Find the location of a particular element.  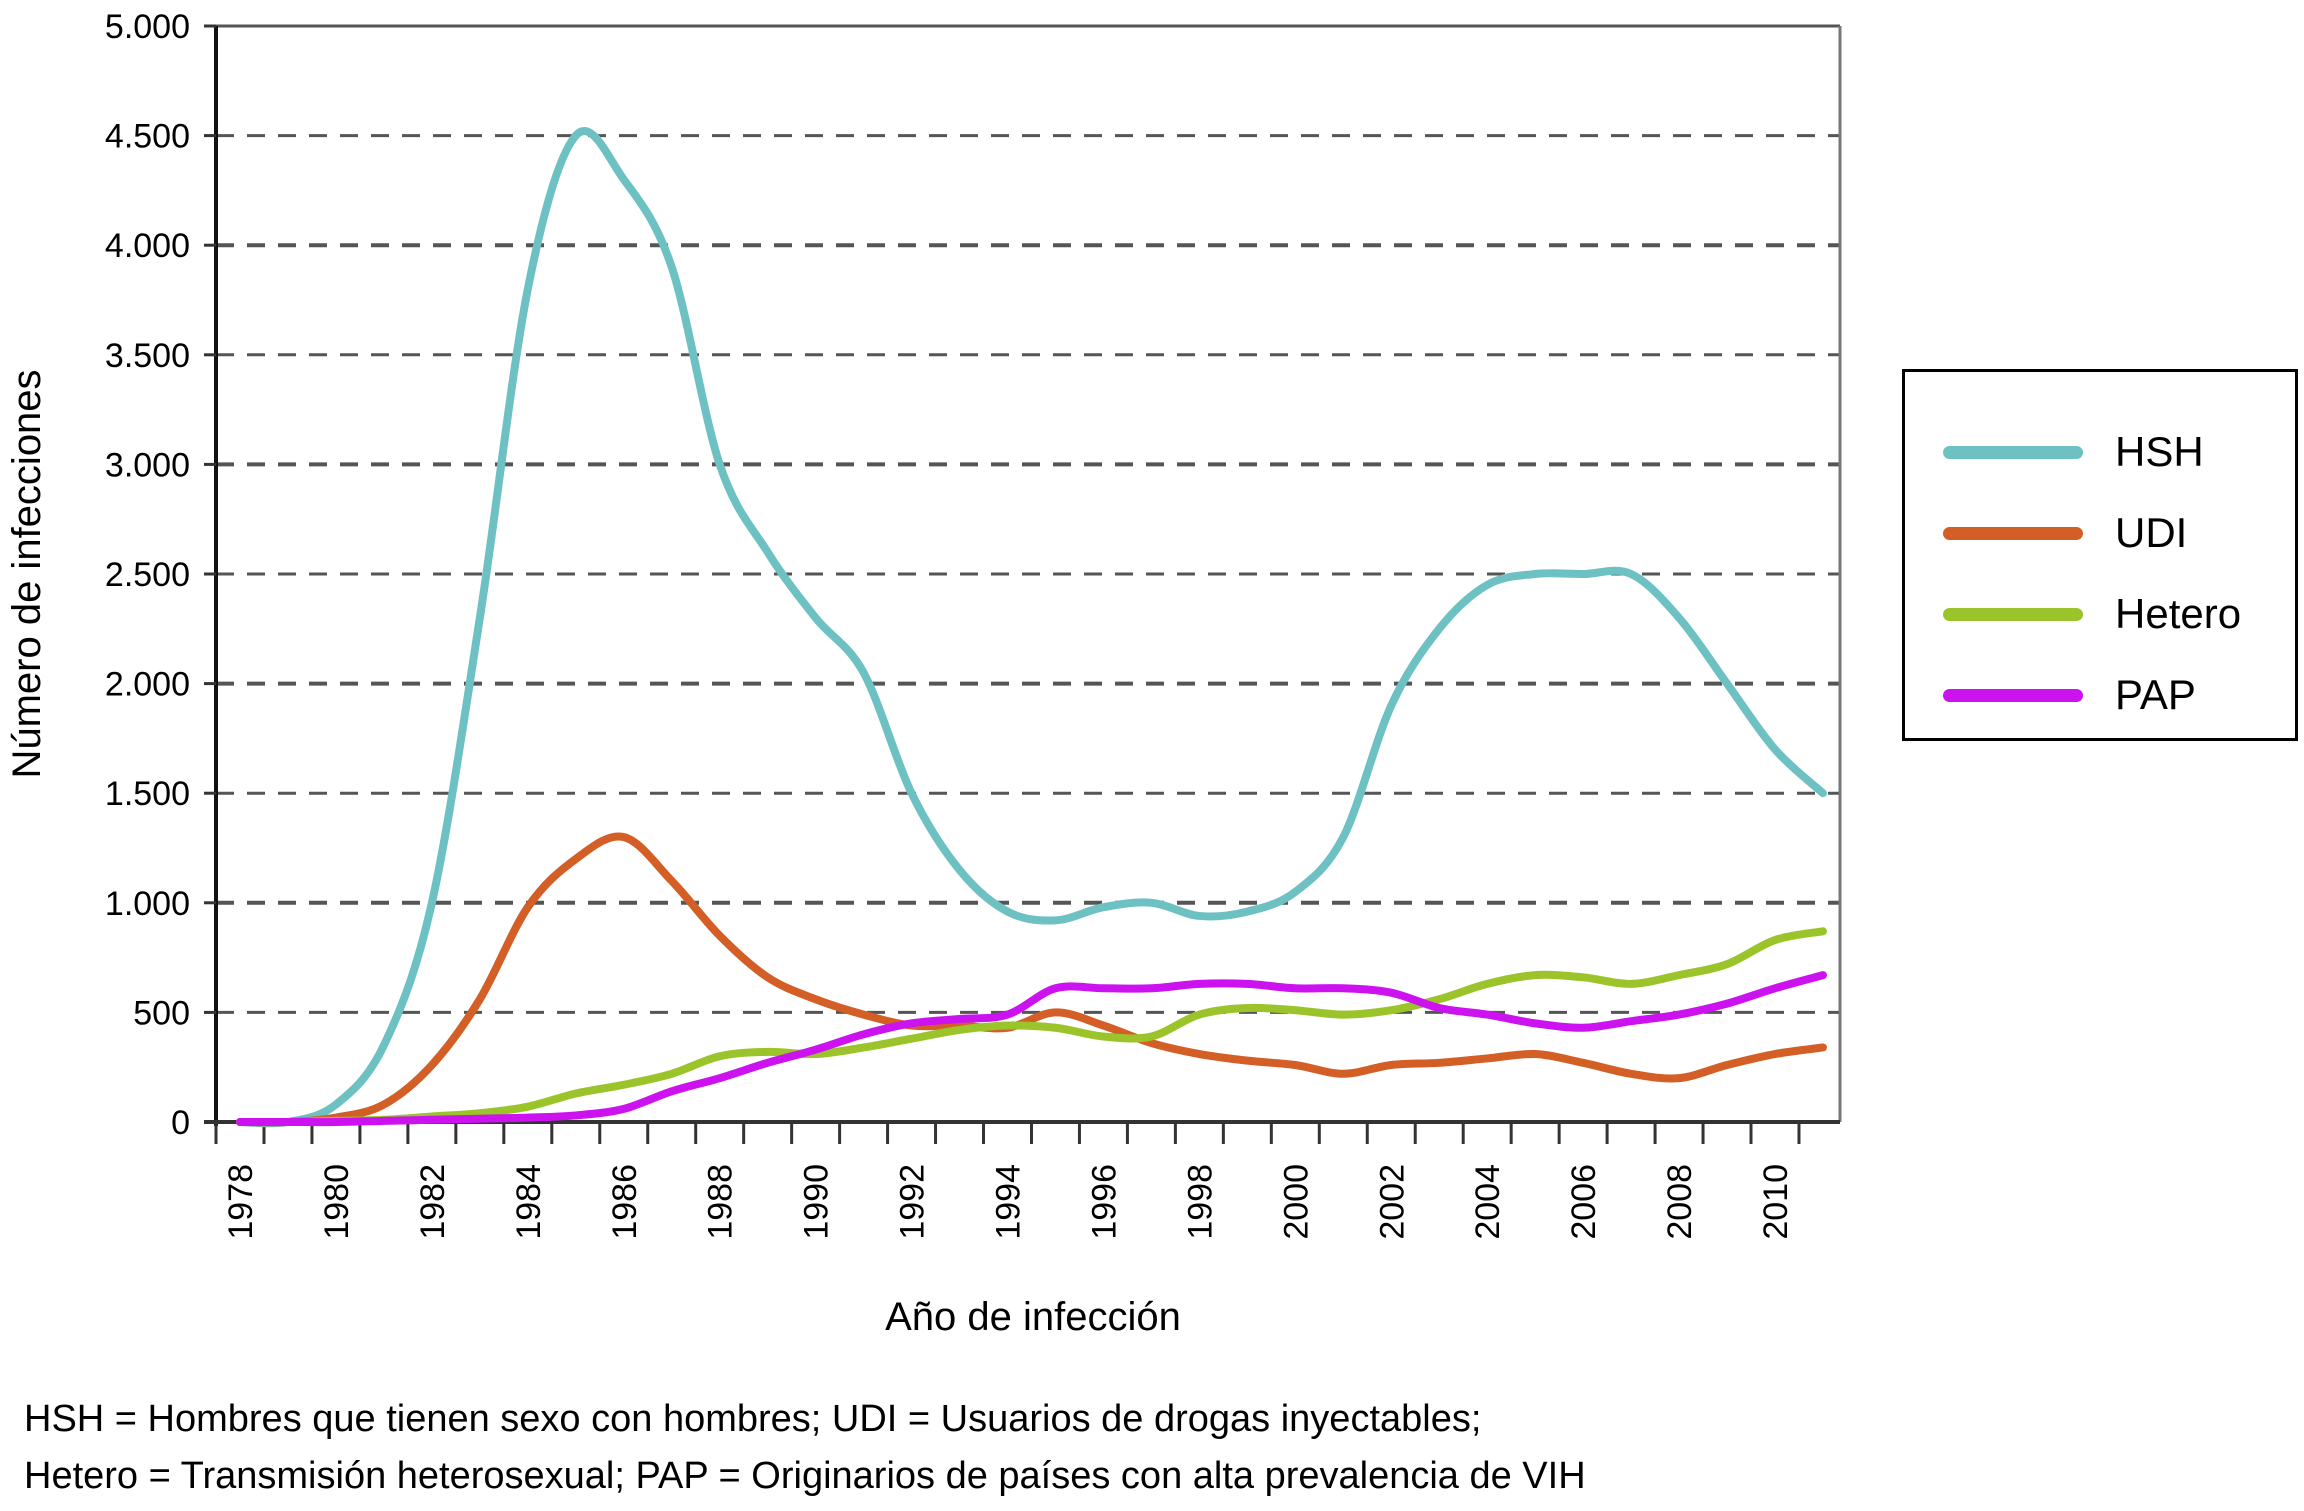

y-tick-label: 3.000 is located at coordinates (147, 465).